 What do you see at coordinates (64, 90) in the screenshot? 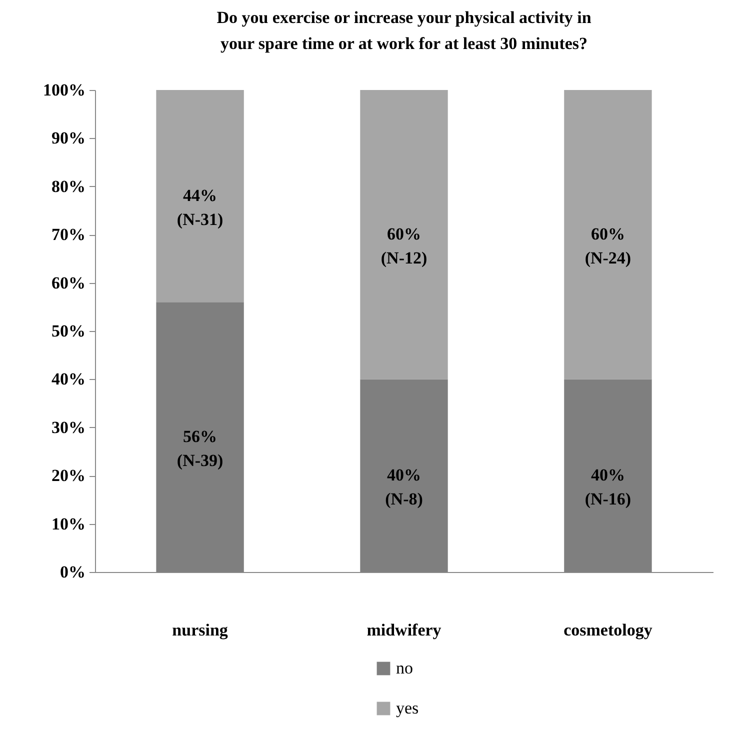
I see `y-tick-label: 100%` at bounding box center [64, 90].